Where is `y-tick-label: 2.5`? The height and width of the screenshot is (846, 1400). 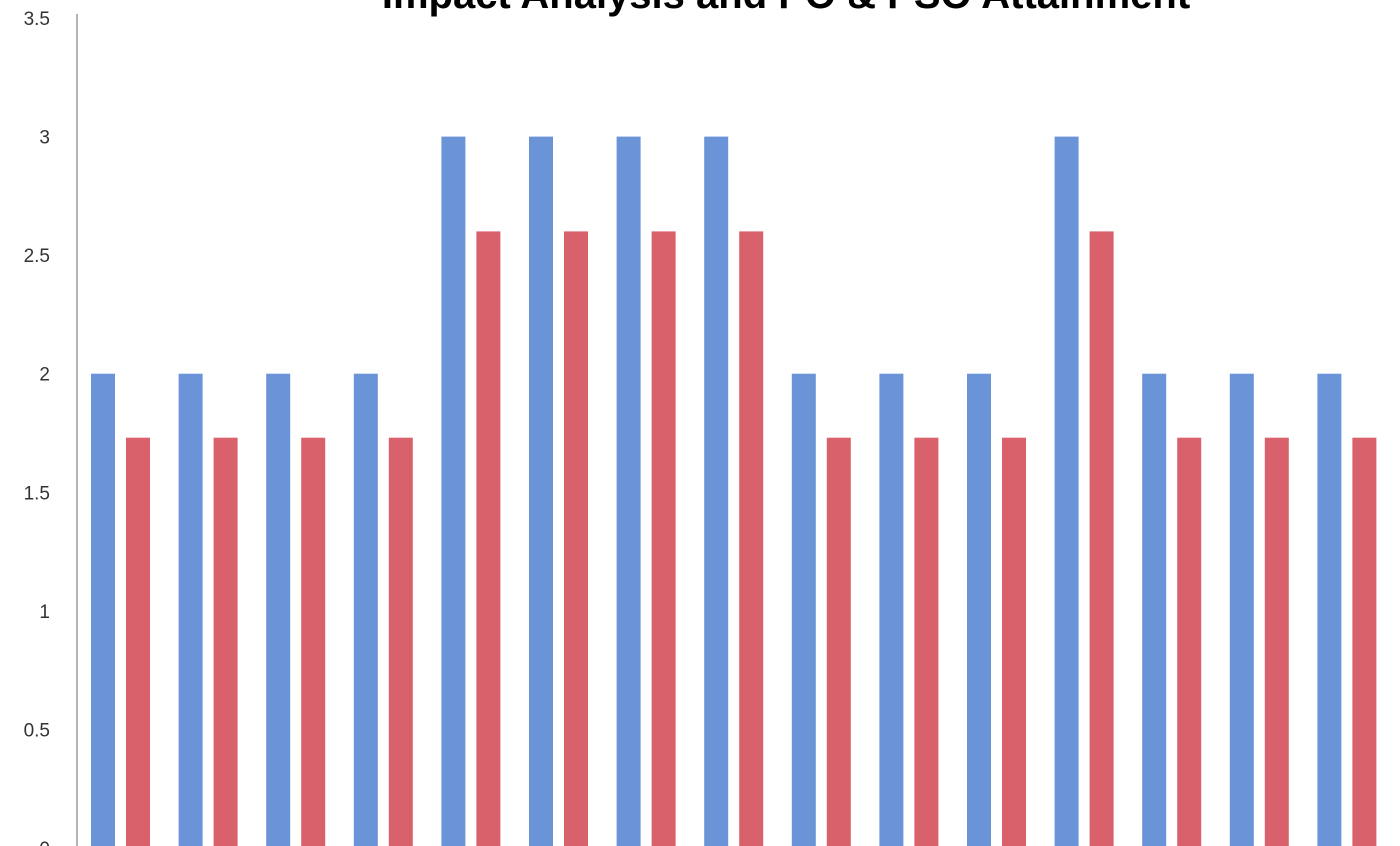 y-tick-label: 2.5 is located at coordinates (37, 256).